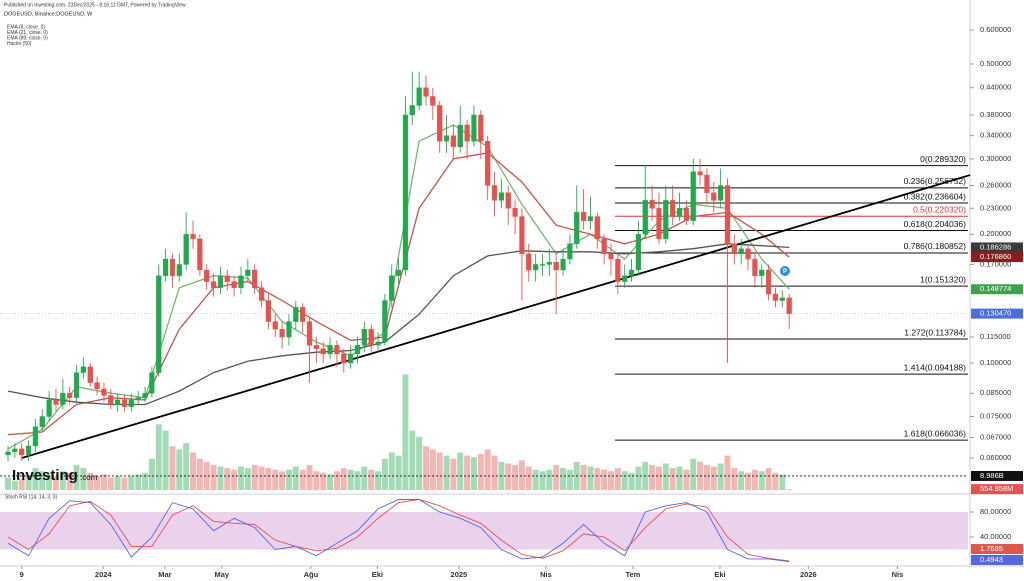  I want to click on y-tick-label: 0.340000, so click(995, 135).